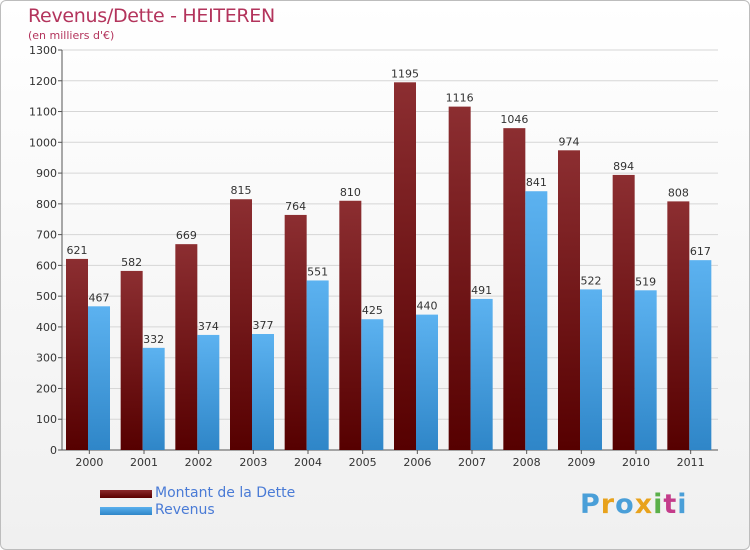  I want to click on data-label: 551, so click(317, 271).